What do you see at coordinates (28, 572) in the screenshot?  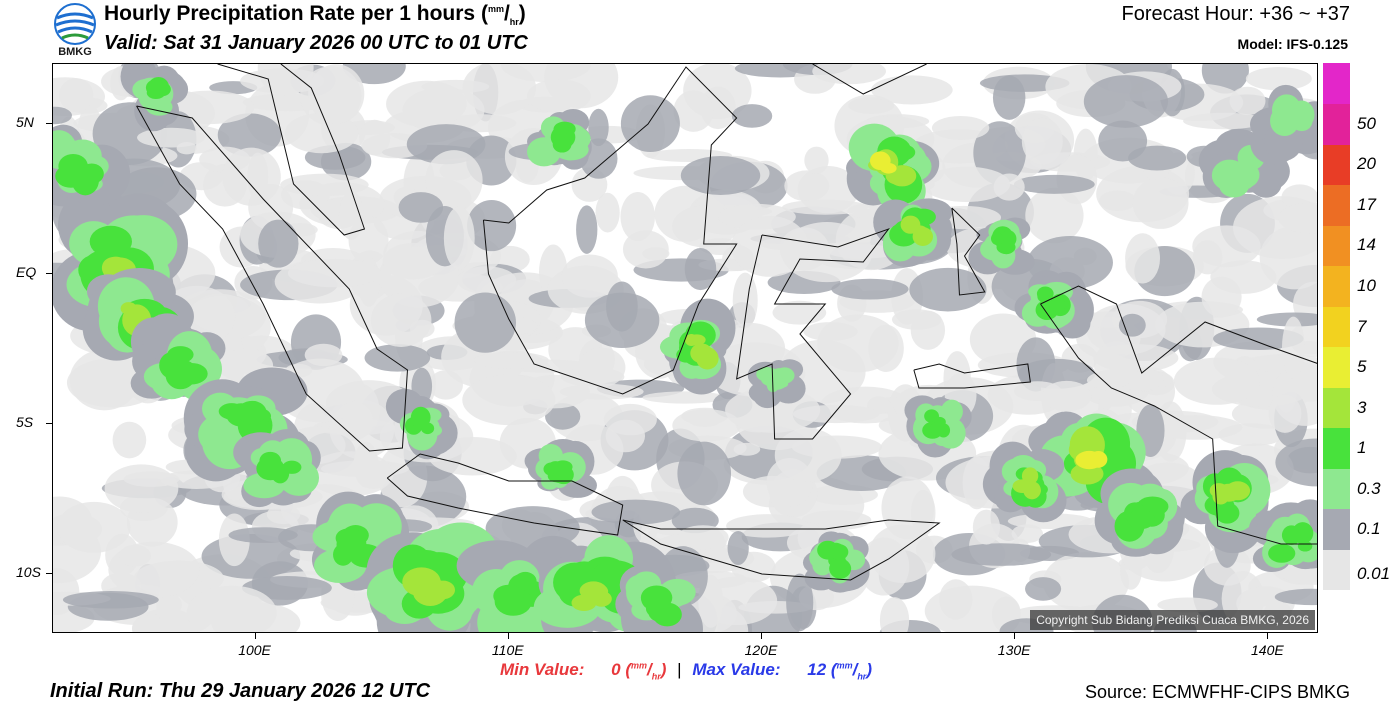 I see `lat-label: 10S` at bounding box center [28, 572].